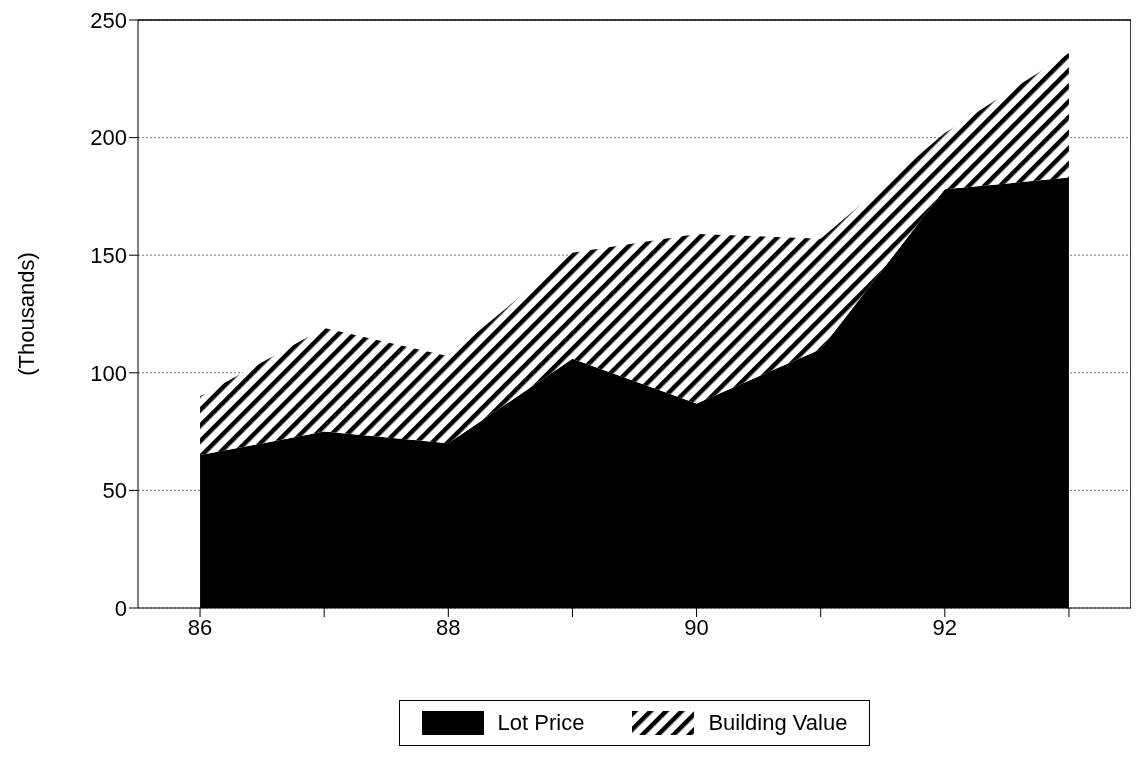 This screenshot has height=783, width=1139. I want to click on y-tick-label: 200, so click(108, 138).